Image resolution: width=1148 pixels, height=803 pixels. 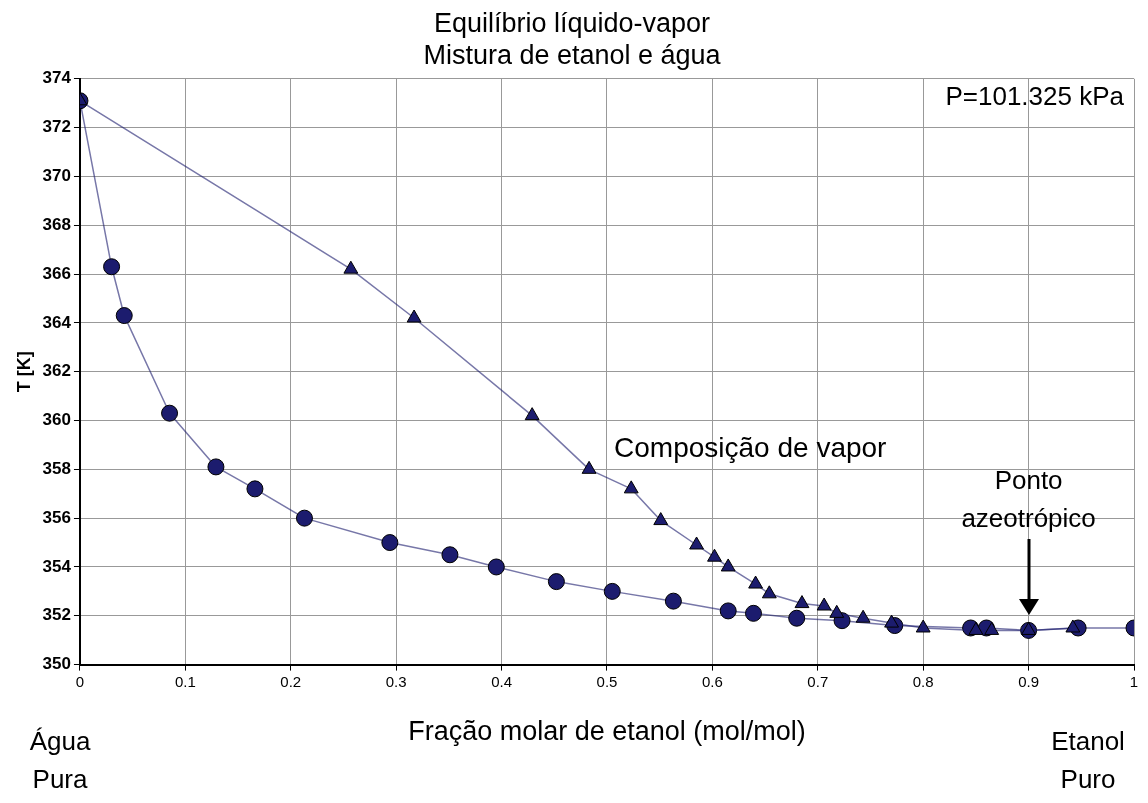 What do you see at coordinates (712, 681) in the screenshot?
I see `x-tick-label: 0.6` at bounding box center [712, 681].